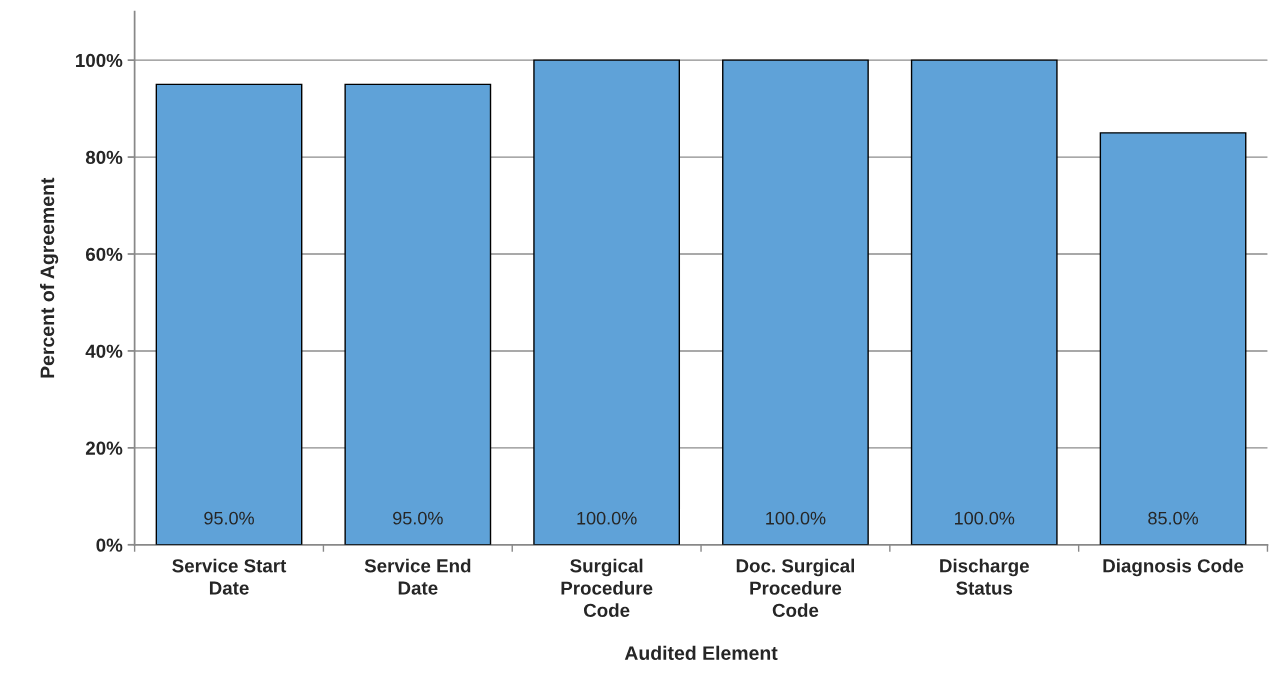 This screenshot has width=1270, height=687. What do you see at coordinates (104, 448) in the screenshot?
I see `y-tick-label: 20%` at bounding box center [104, 448].